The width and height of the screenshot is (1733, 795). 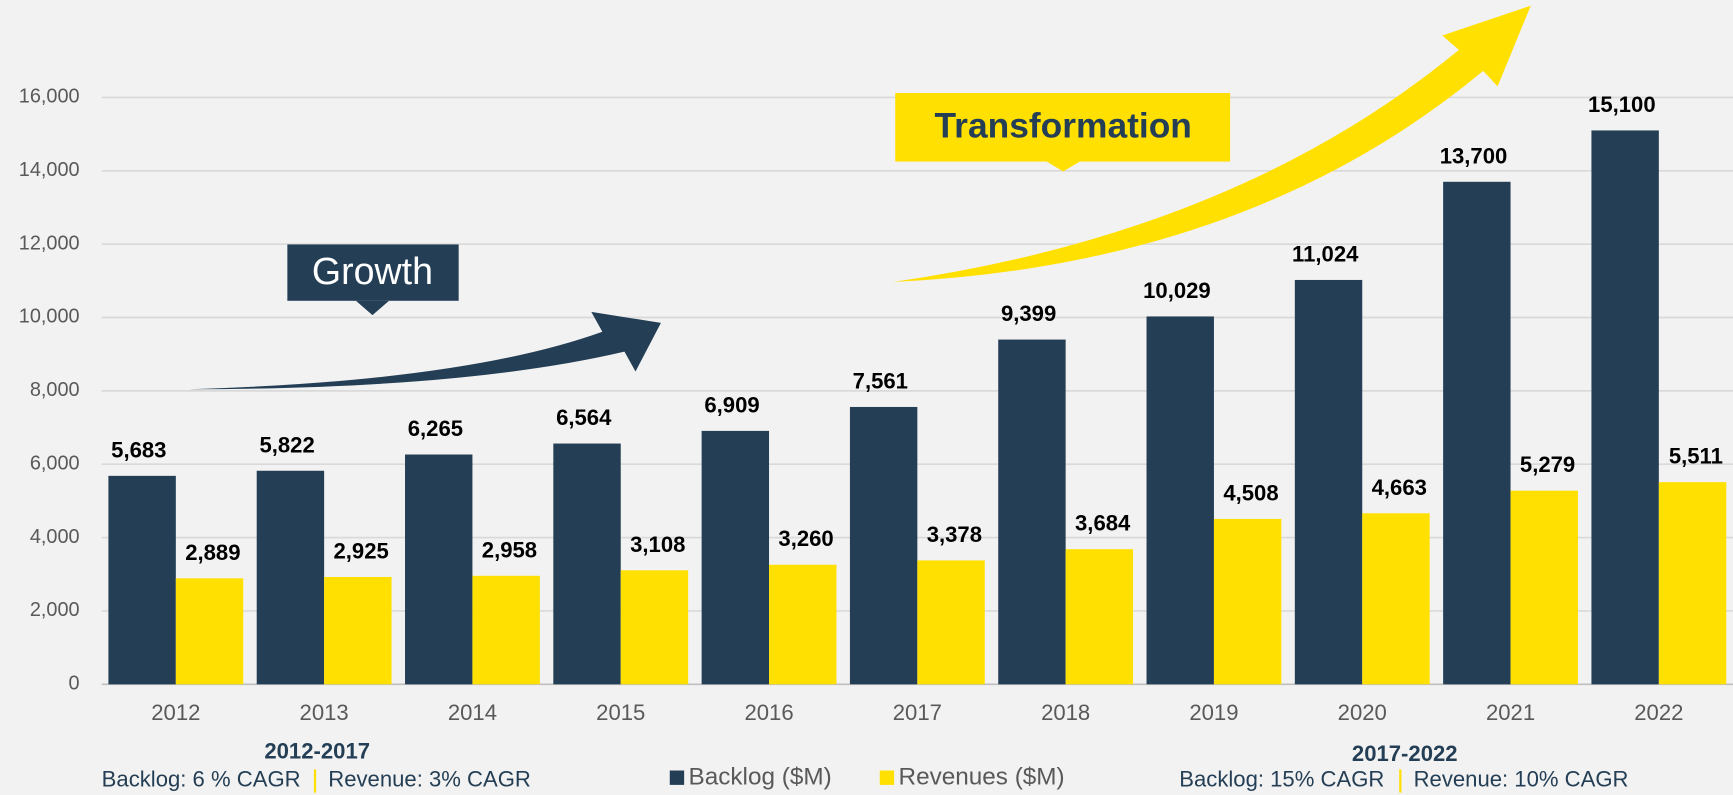 I want to click on value-label: 11,024, so click(x=1325, y=253).